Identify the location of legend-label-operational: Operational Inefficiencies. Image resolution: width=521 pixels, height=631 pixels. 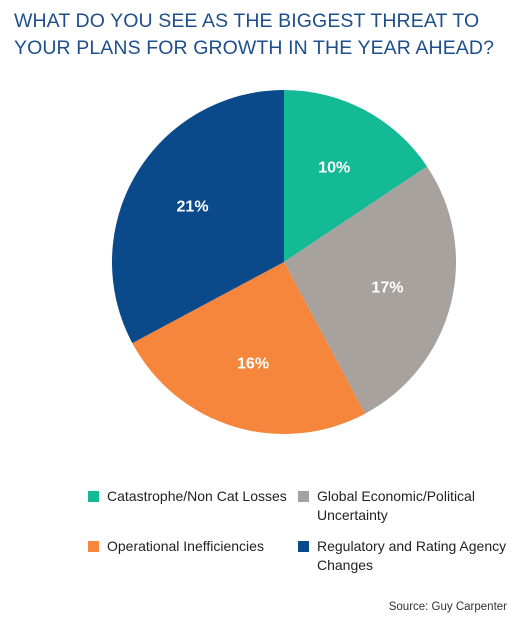
(185, 546).